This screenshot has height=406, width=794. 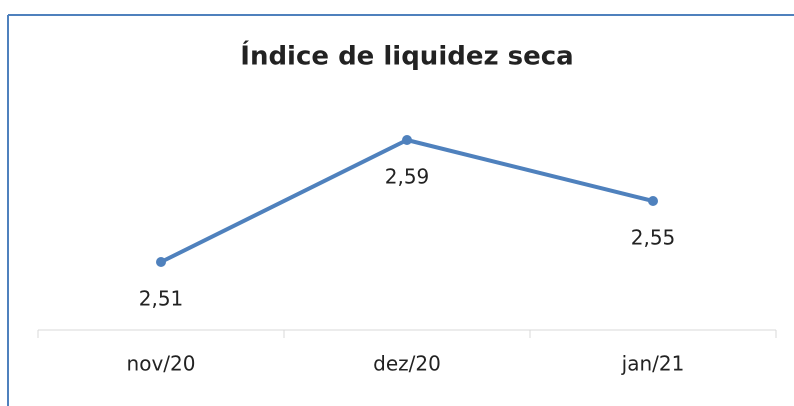 I want to click on data-label: 2,59, so click(x=407, y=177).